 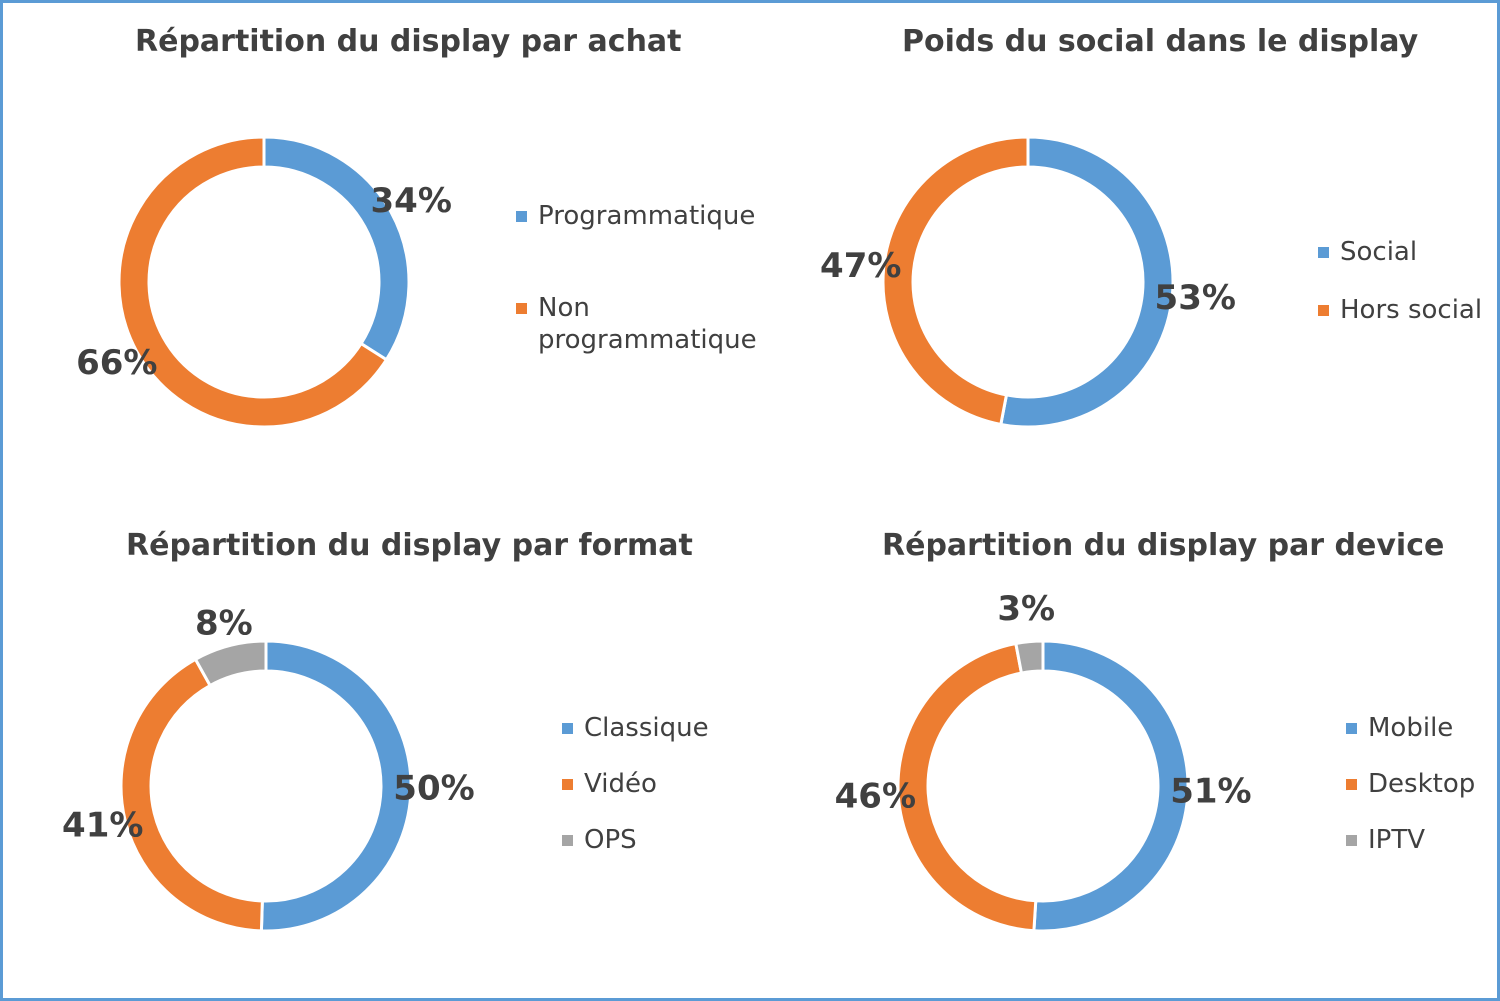 I want to click on legend-item-classique: Classique, so click(x=652, y=728).